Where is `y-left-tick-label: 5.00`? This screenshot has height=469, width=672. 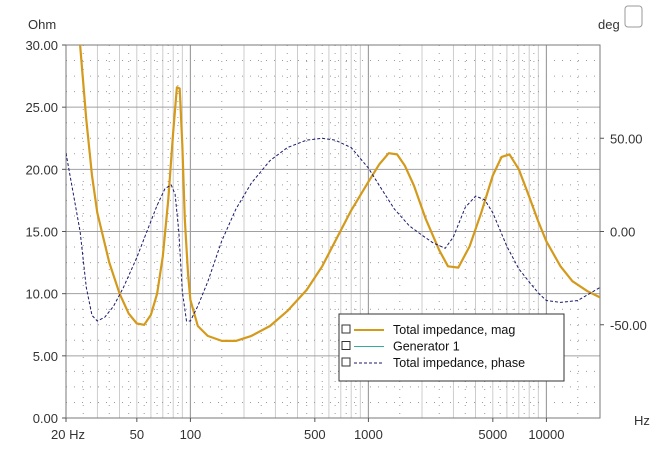
y-left-tick-label: 5.00 is located at coordinates (45, 356).